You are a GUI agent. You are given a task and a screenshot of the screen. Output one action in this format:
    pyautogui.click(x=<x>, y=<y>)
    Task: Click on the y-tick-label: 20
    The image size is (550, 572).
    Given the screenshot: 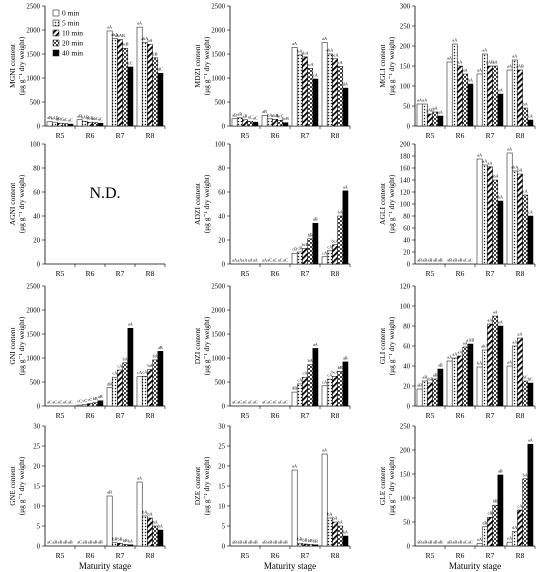 What is the action you would take?
    pyautogui.click(x=221, y=241)
    